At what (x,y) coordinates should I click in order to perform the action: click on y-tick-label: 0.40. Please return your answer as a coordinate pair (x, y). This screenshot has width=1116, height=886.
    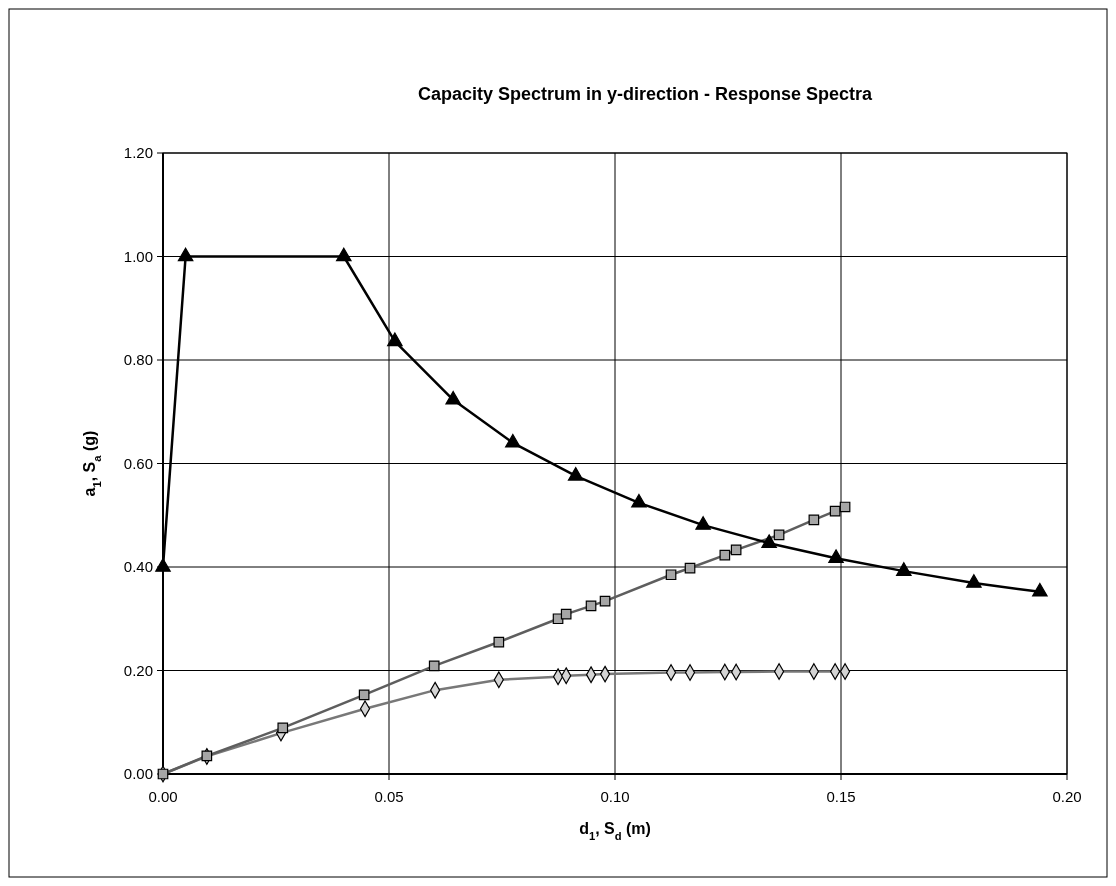
    Looking at the image, I should click on (138, 567).